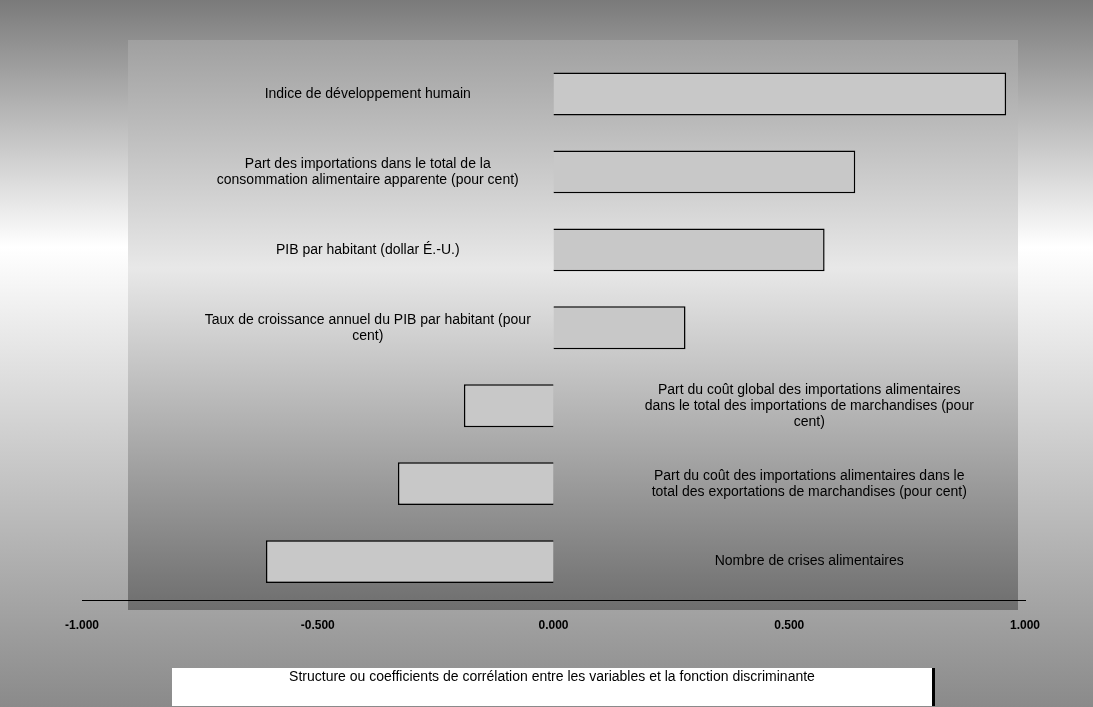  Describe the element at coordinates (553, 625) in the screenshot. I see `x-tick-label: 0.000` at that location.